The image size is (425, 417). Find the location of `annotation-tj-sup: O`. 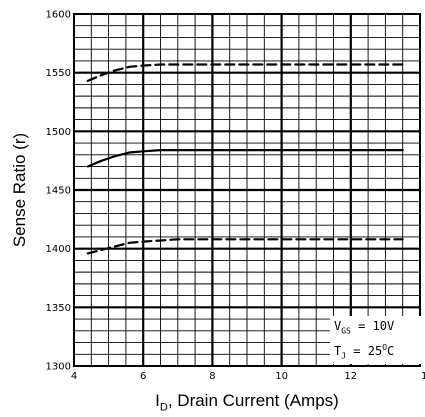

annotation-tj-sup: O is located at coordinates (385, 347).